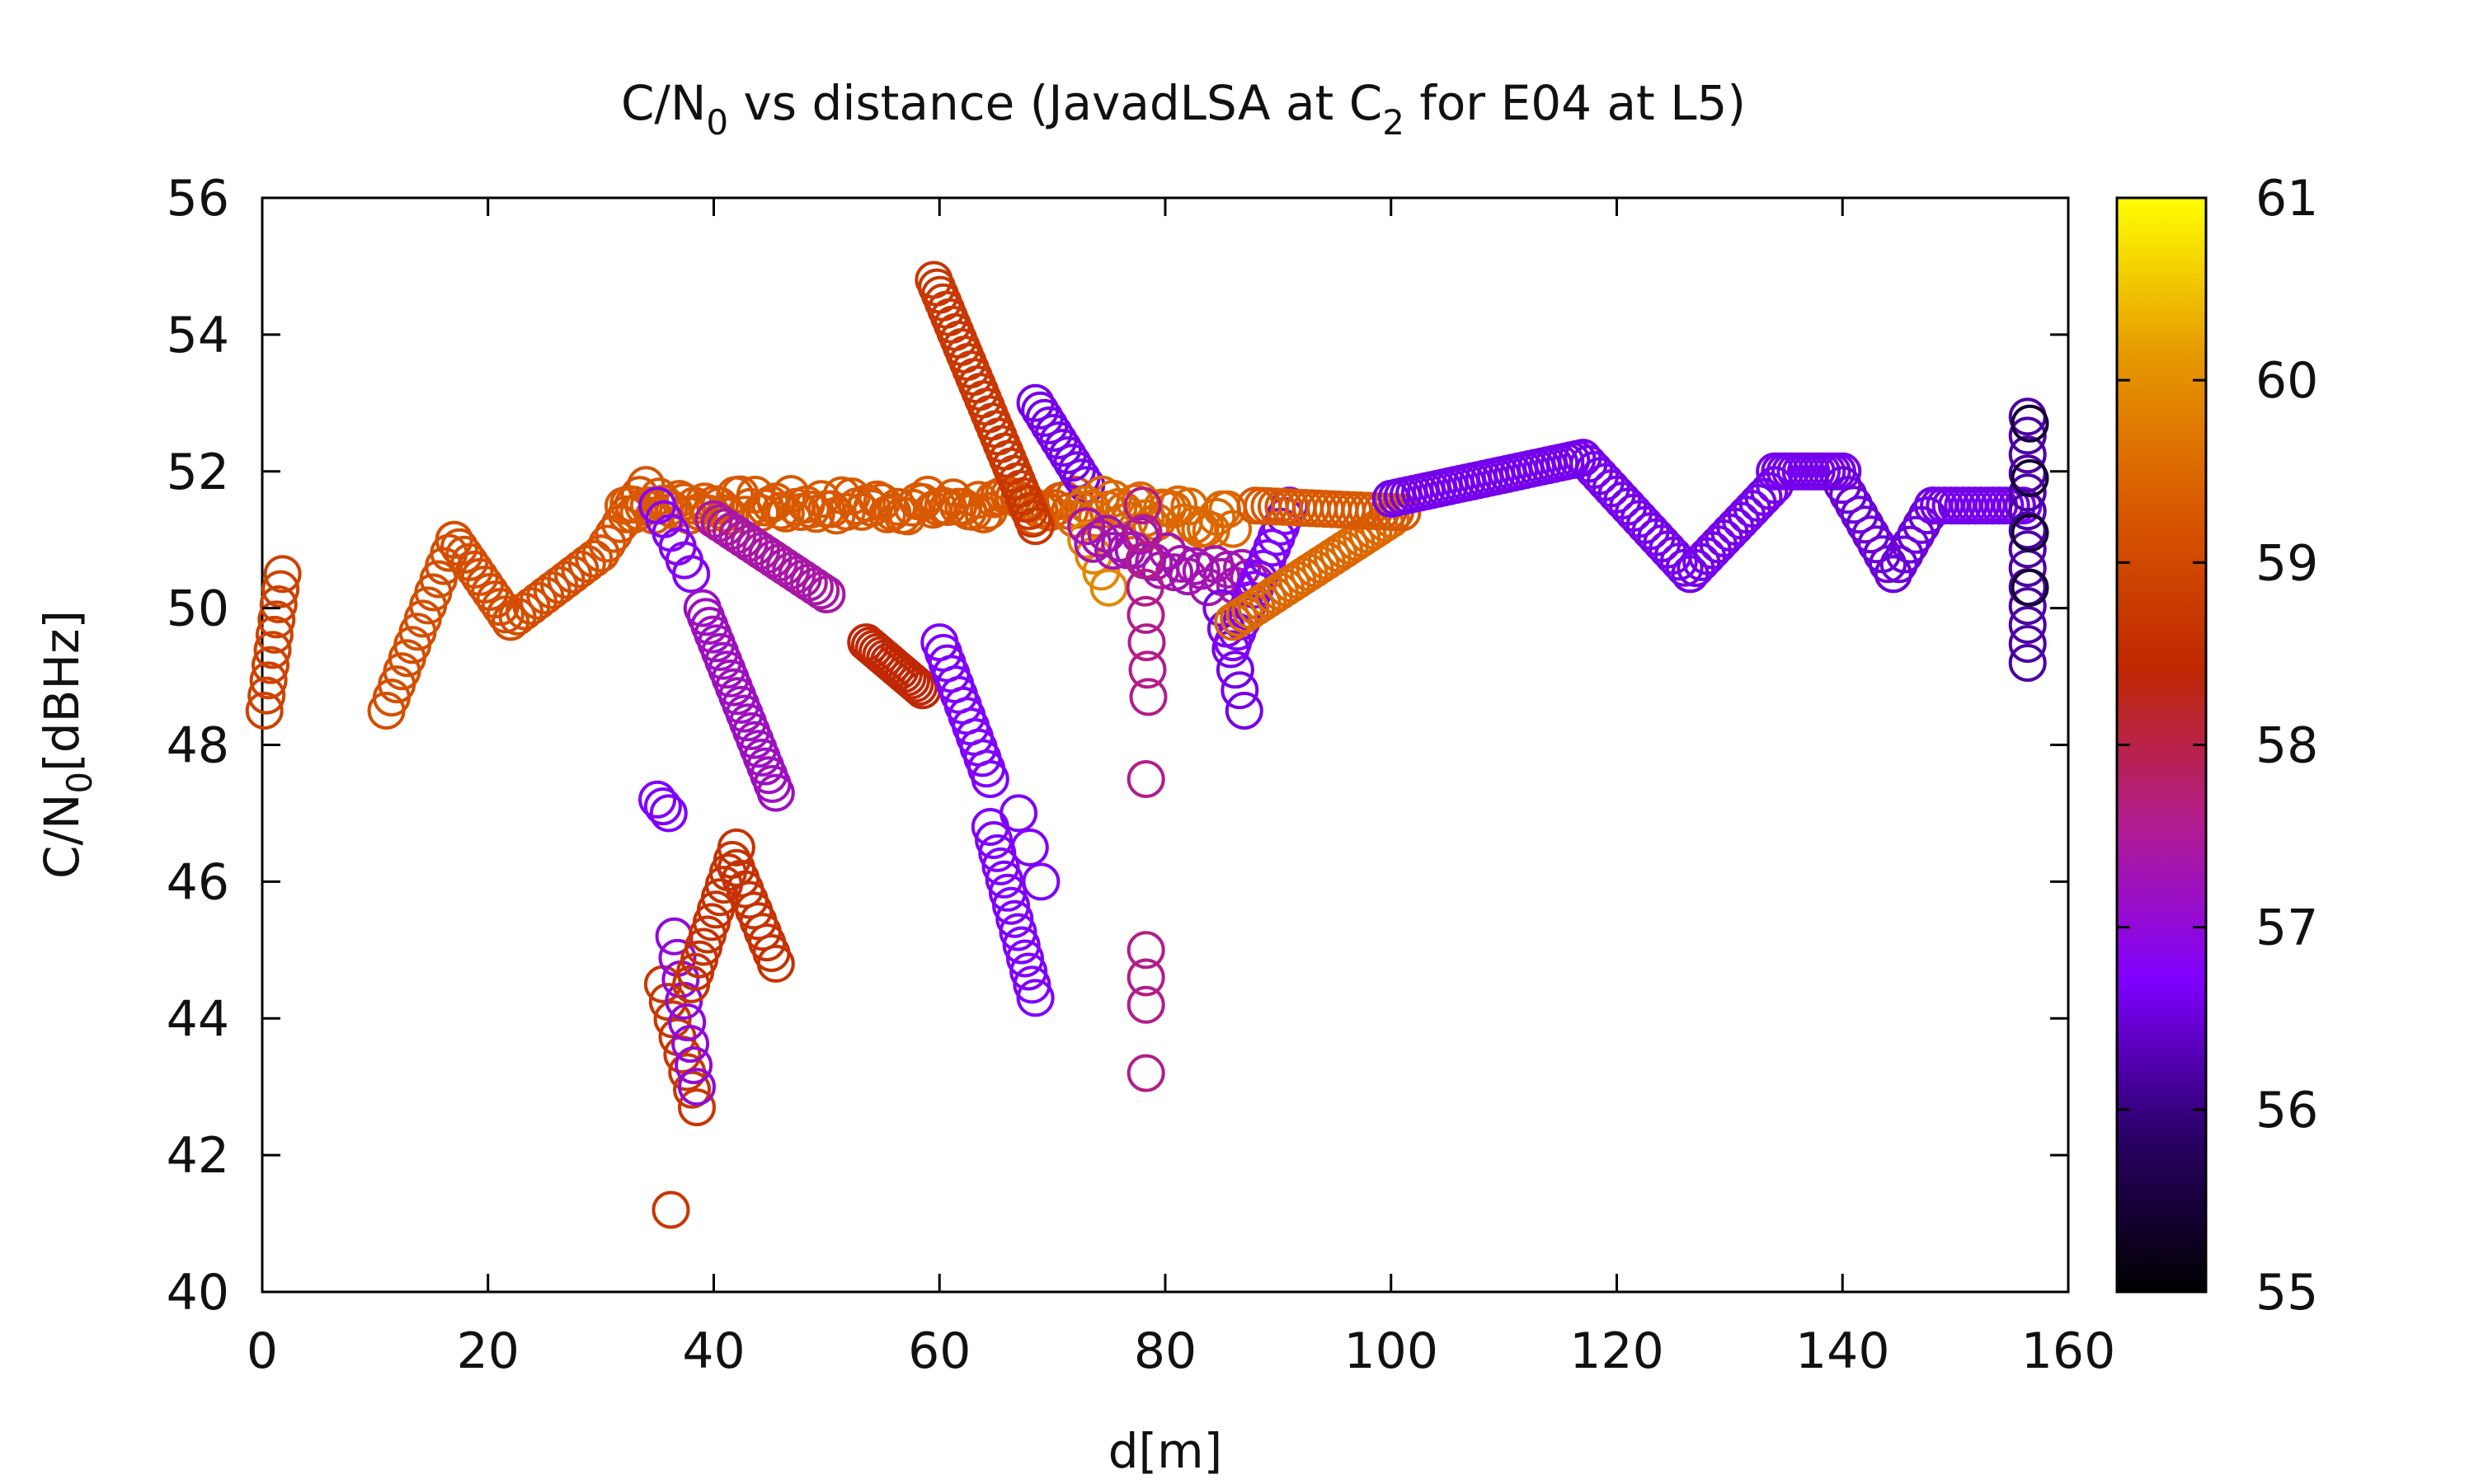  I want to click on title-middle: vs distance (JavadLSA at C, so click(1055, 103).